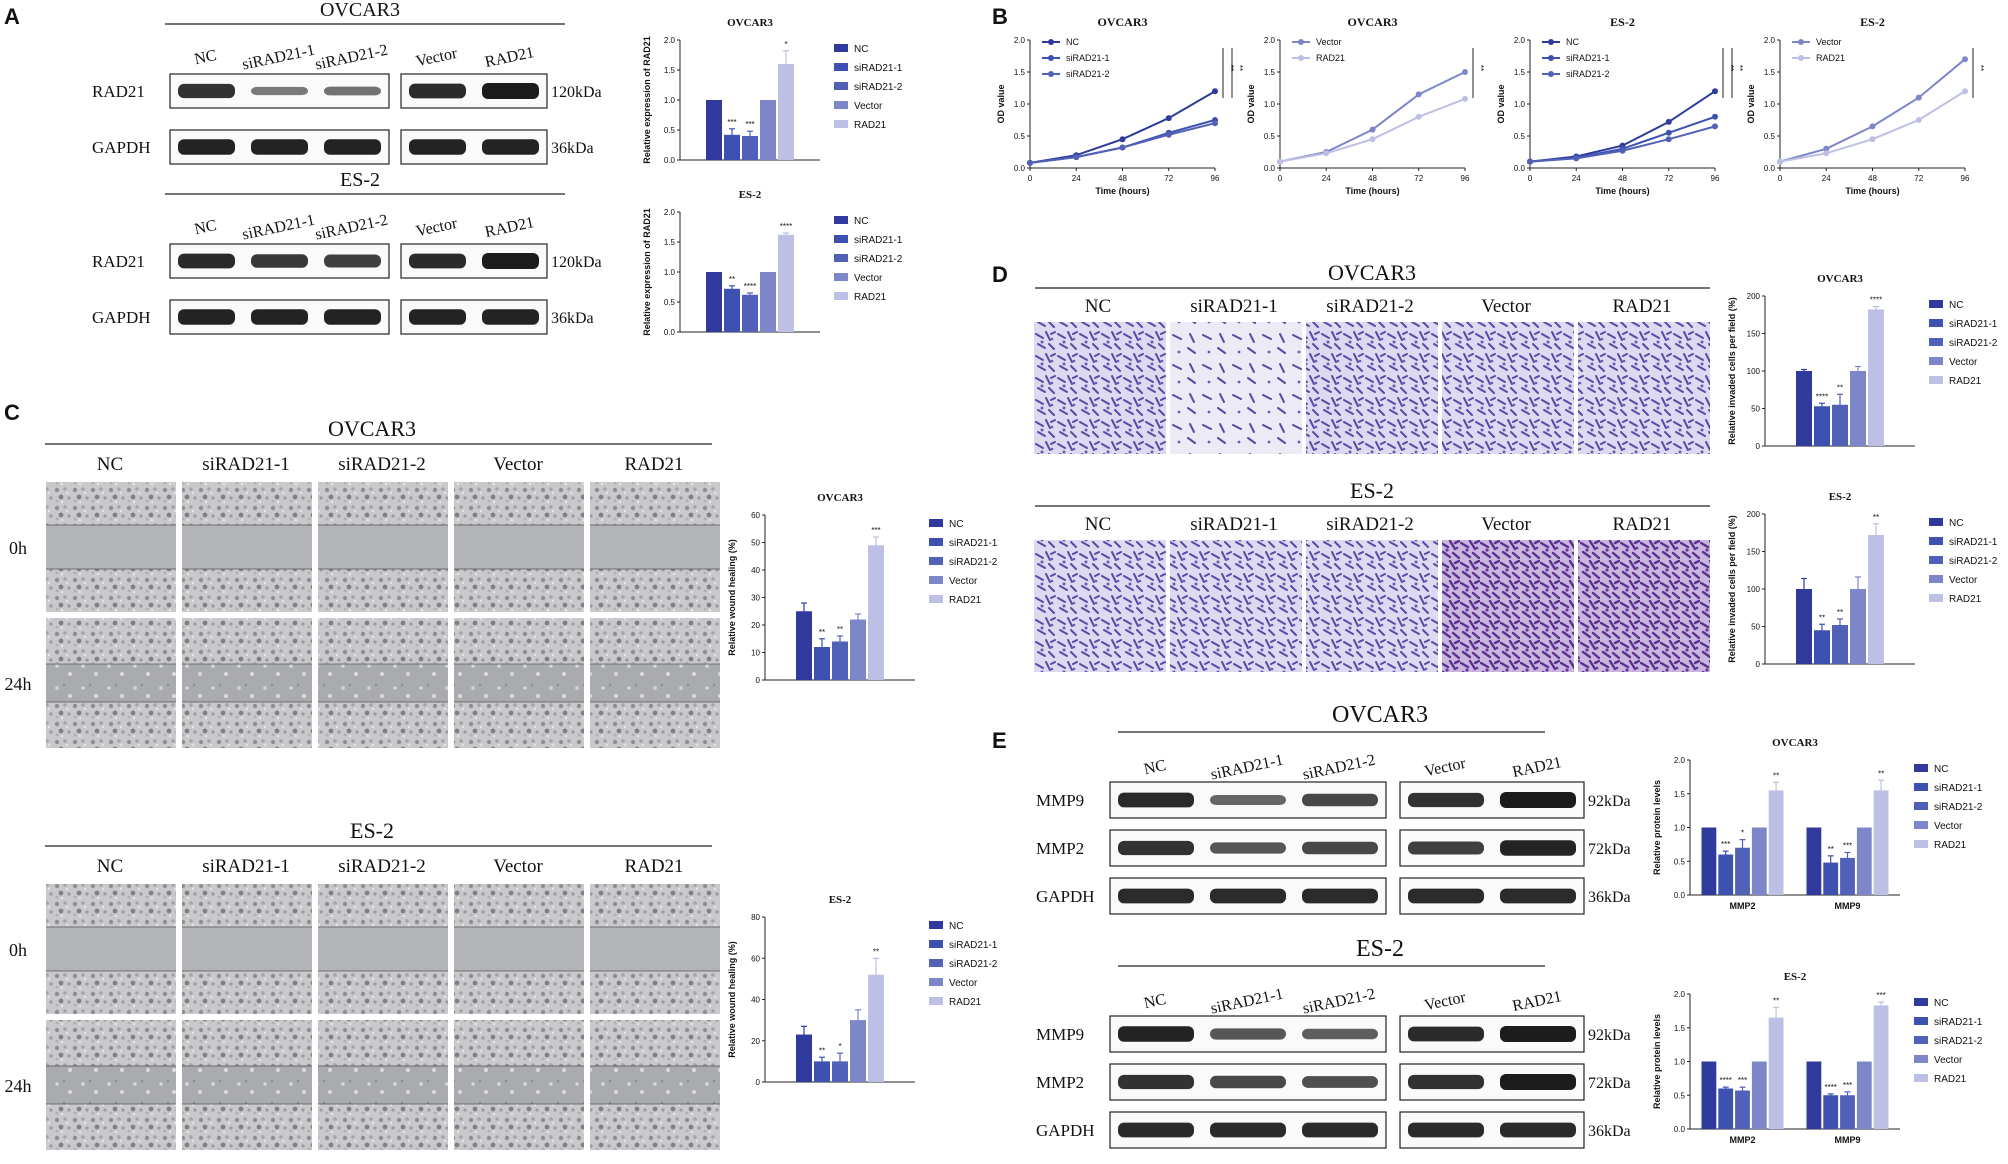 The width and height of the screenshot is (2008, 1164). I want to click on legend-label: siRAD21-2, so click(1958, 1041).